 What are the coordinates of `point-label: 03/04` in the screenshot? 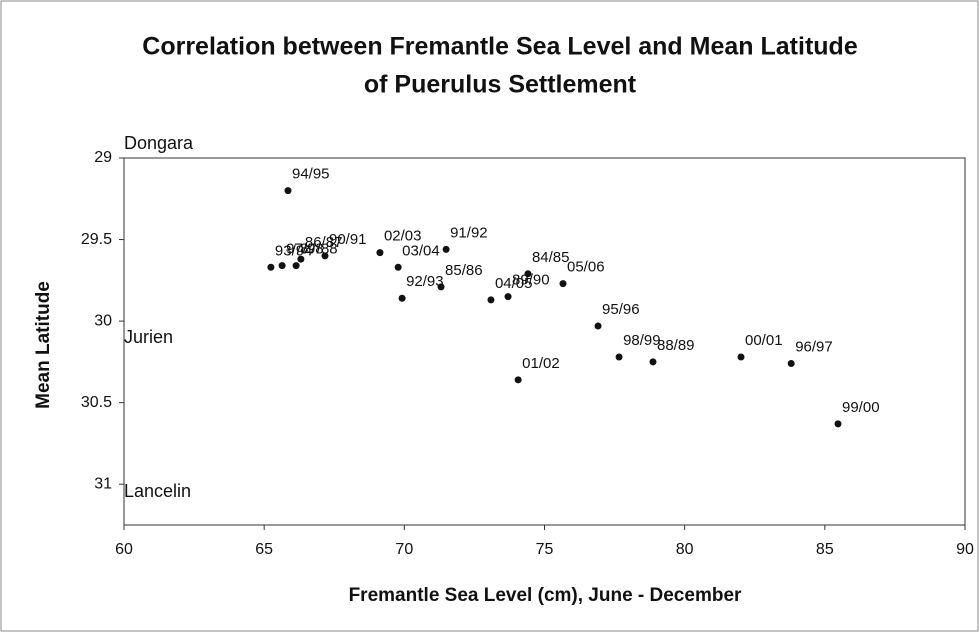 It's located at (421, 250).